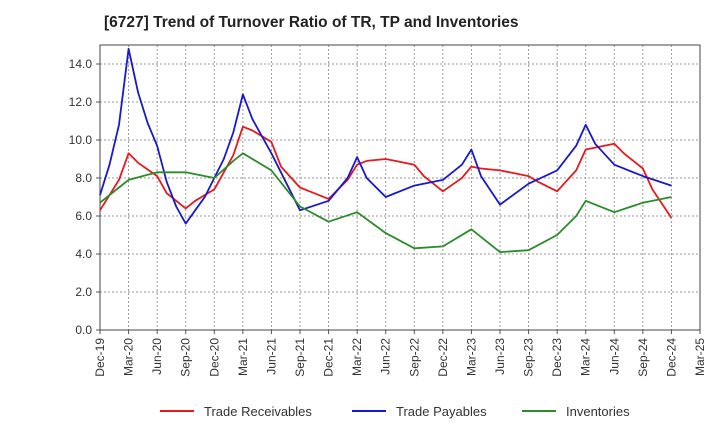 The height and width of the screenshot is (440, 720). Describe the element at coordinates (214, 357) in the screenshot. I see `x-tick-label: Dec-20` at that location.